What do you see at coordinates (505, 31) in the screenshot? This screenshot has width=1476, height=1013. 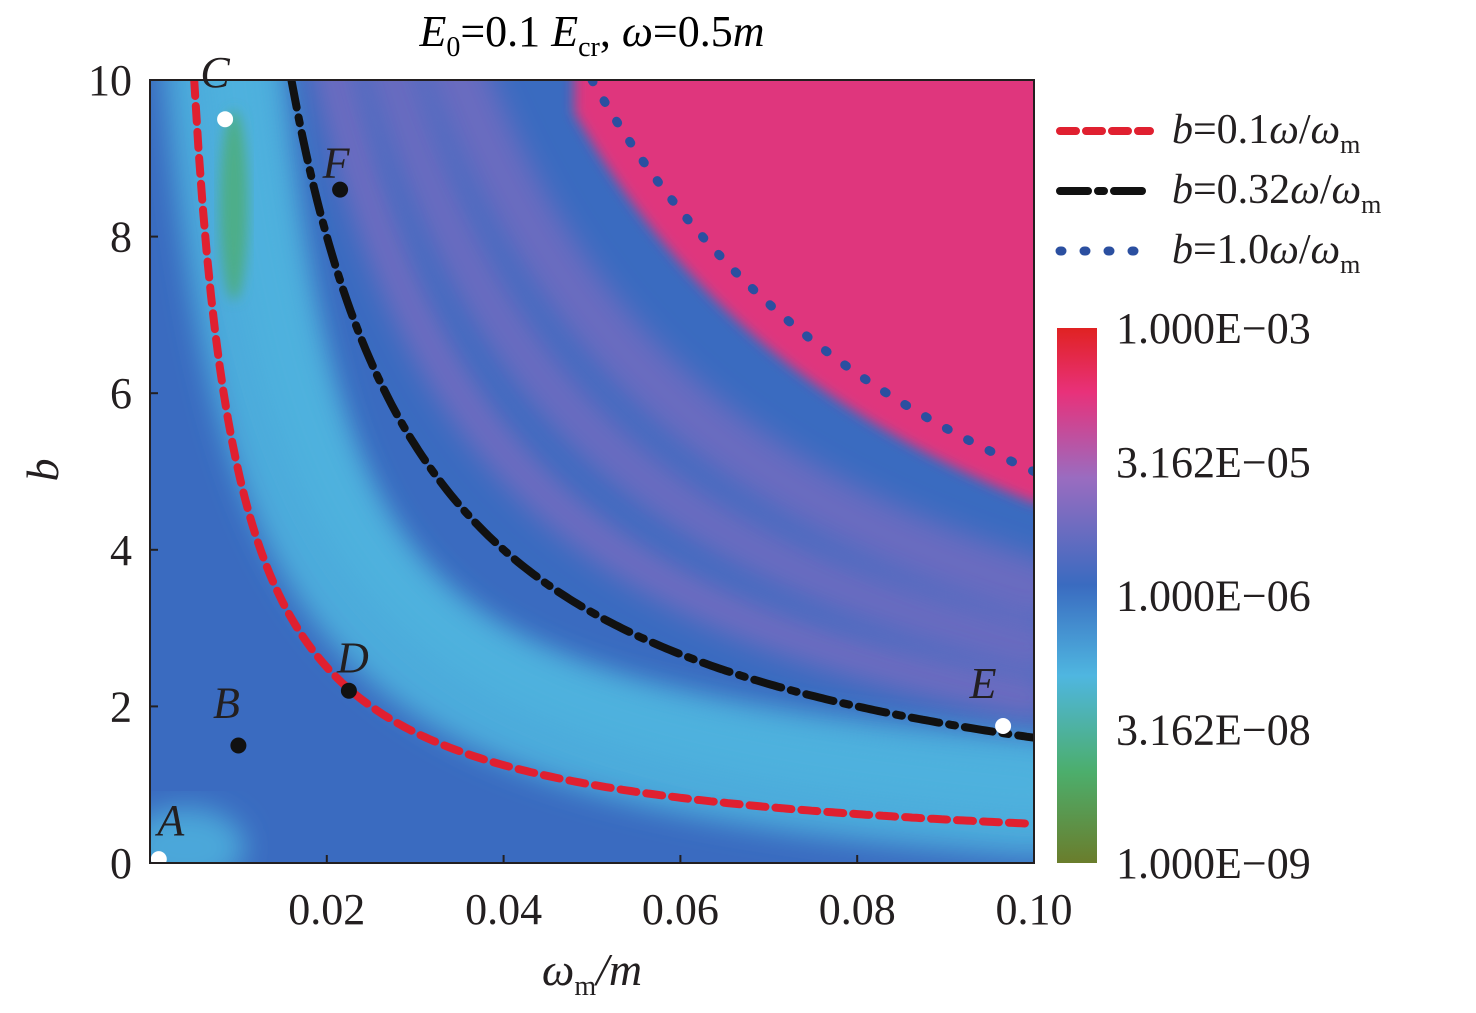 I see `title-mid: =0.1` at bounding box center [505, 31].